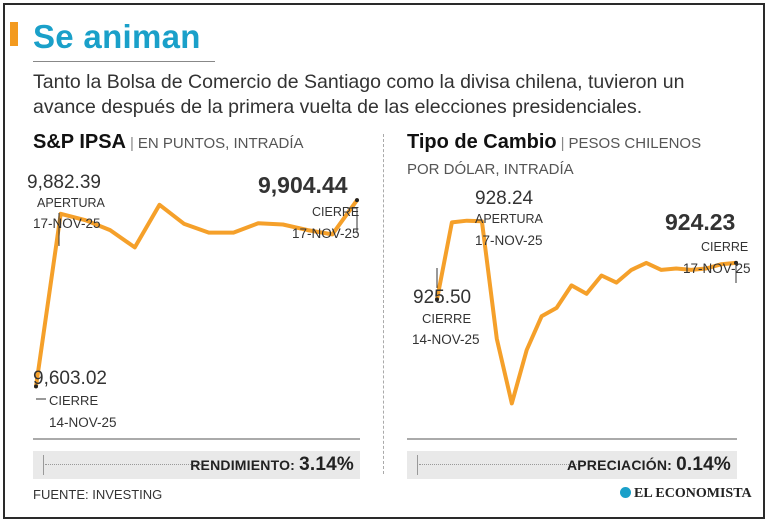  I want to click on title-rule, so click(124, 61).